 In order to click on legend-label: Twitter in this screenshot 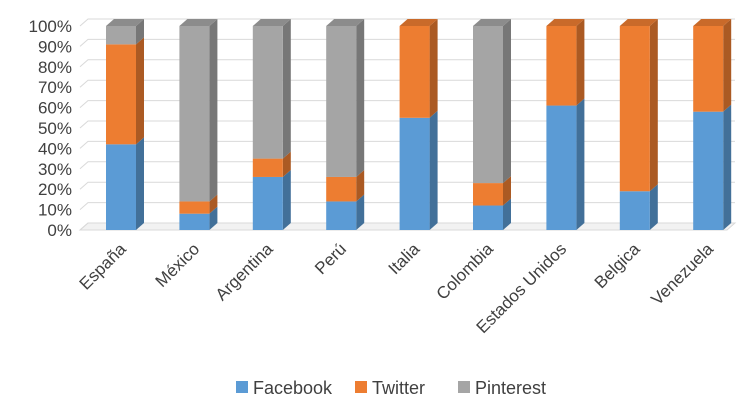, I will do `click(398, 388)`.